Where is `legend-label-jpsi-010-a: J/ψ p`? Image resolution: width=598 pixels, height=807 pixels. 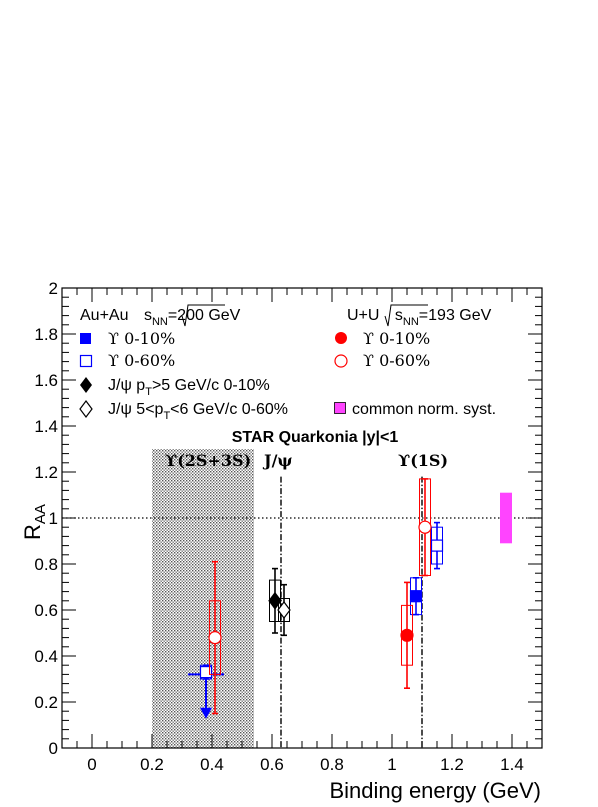
legend-label-jpsi-010-a: J/ψ p is located at coordinates (126, 385).